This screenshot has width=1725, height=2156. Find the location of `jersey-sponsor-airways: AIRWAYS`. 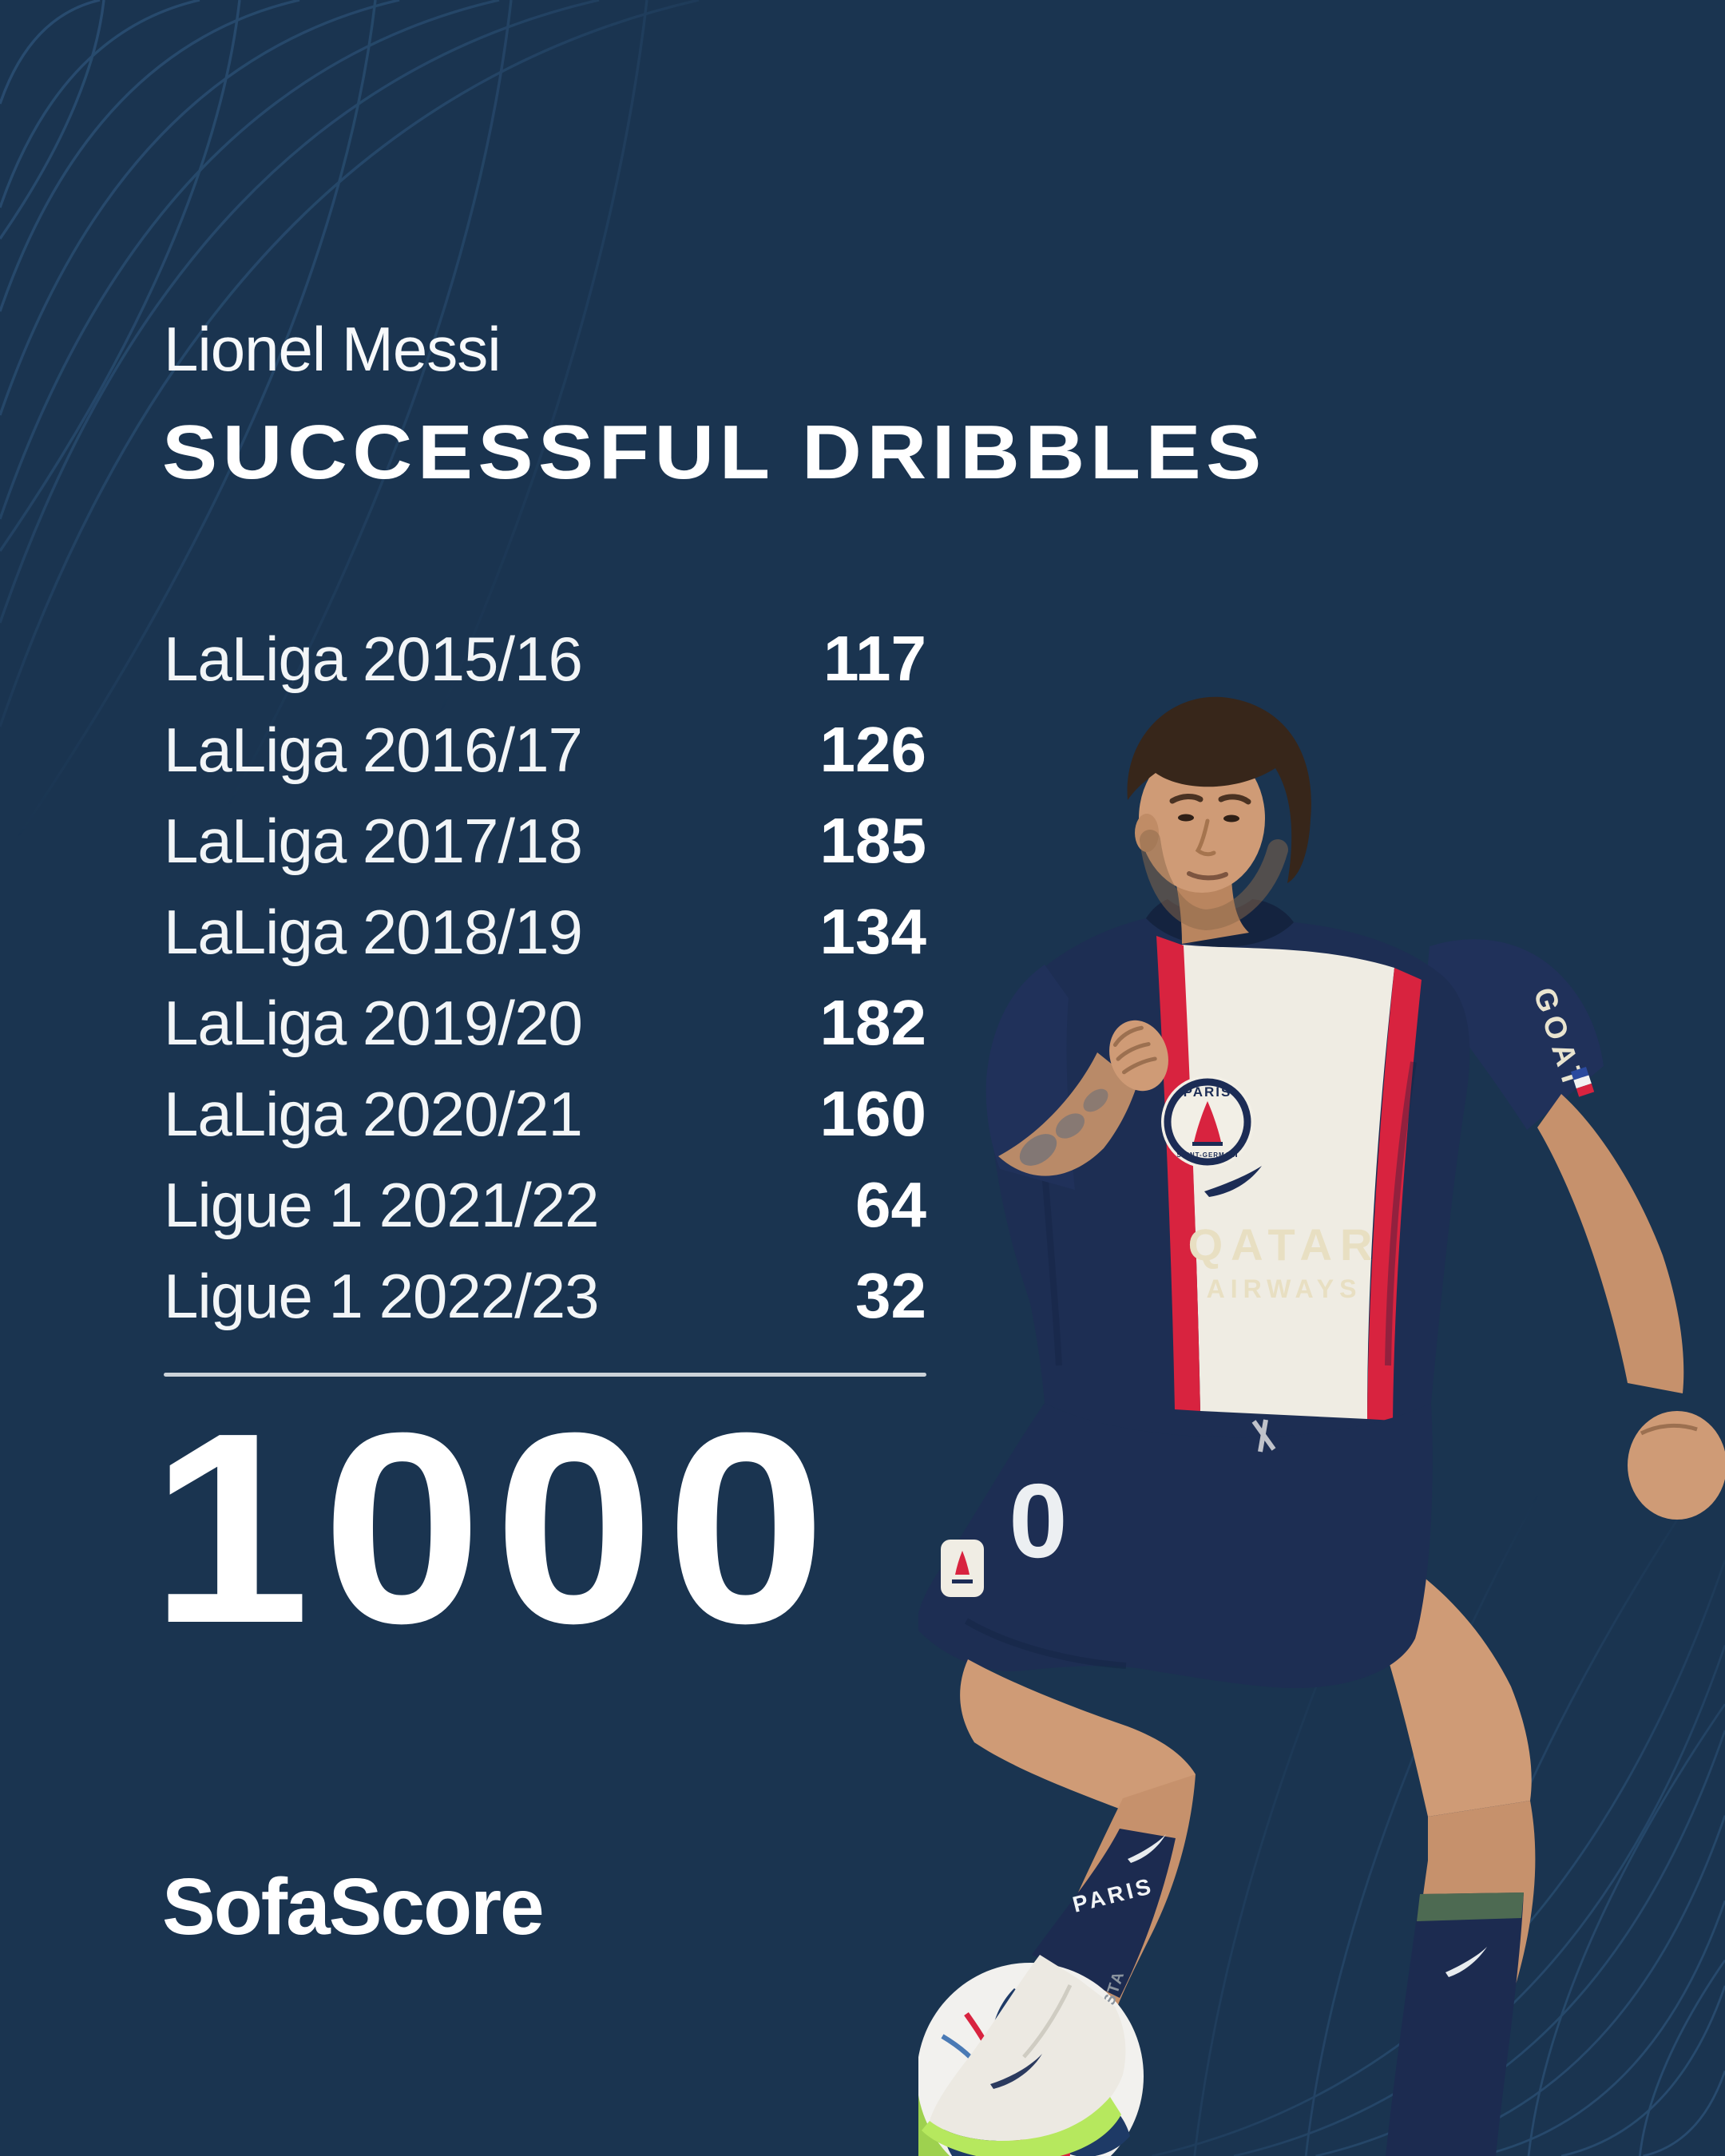

jersey-sponsor-airways: AIRWAYS is located at coordinates (1285, 1288).